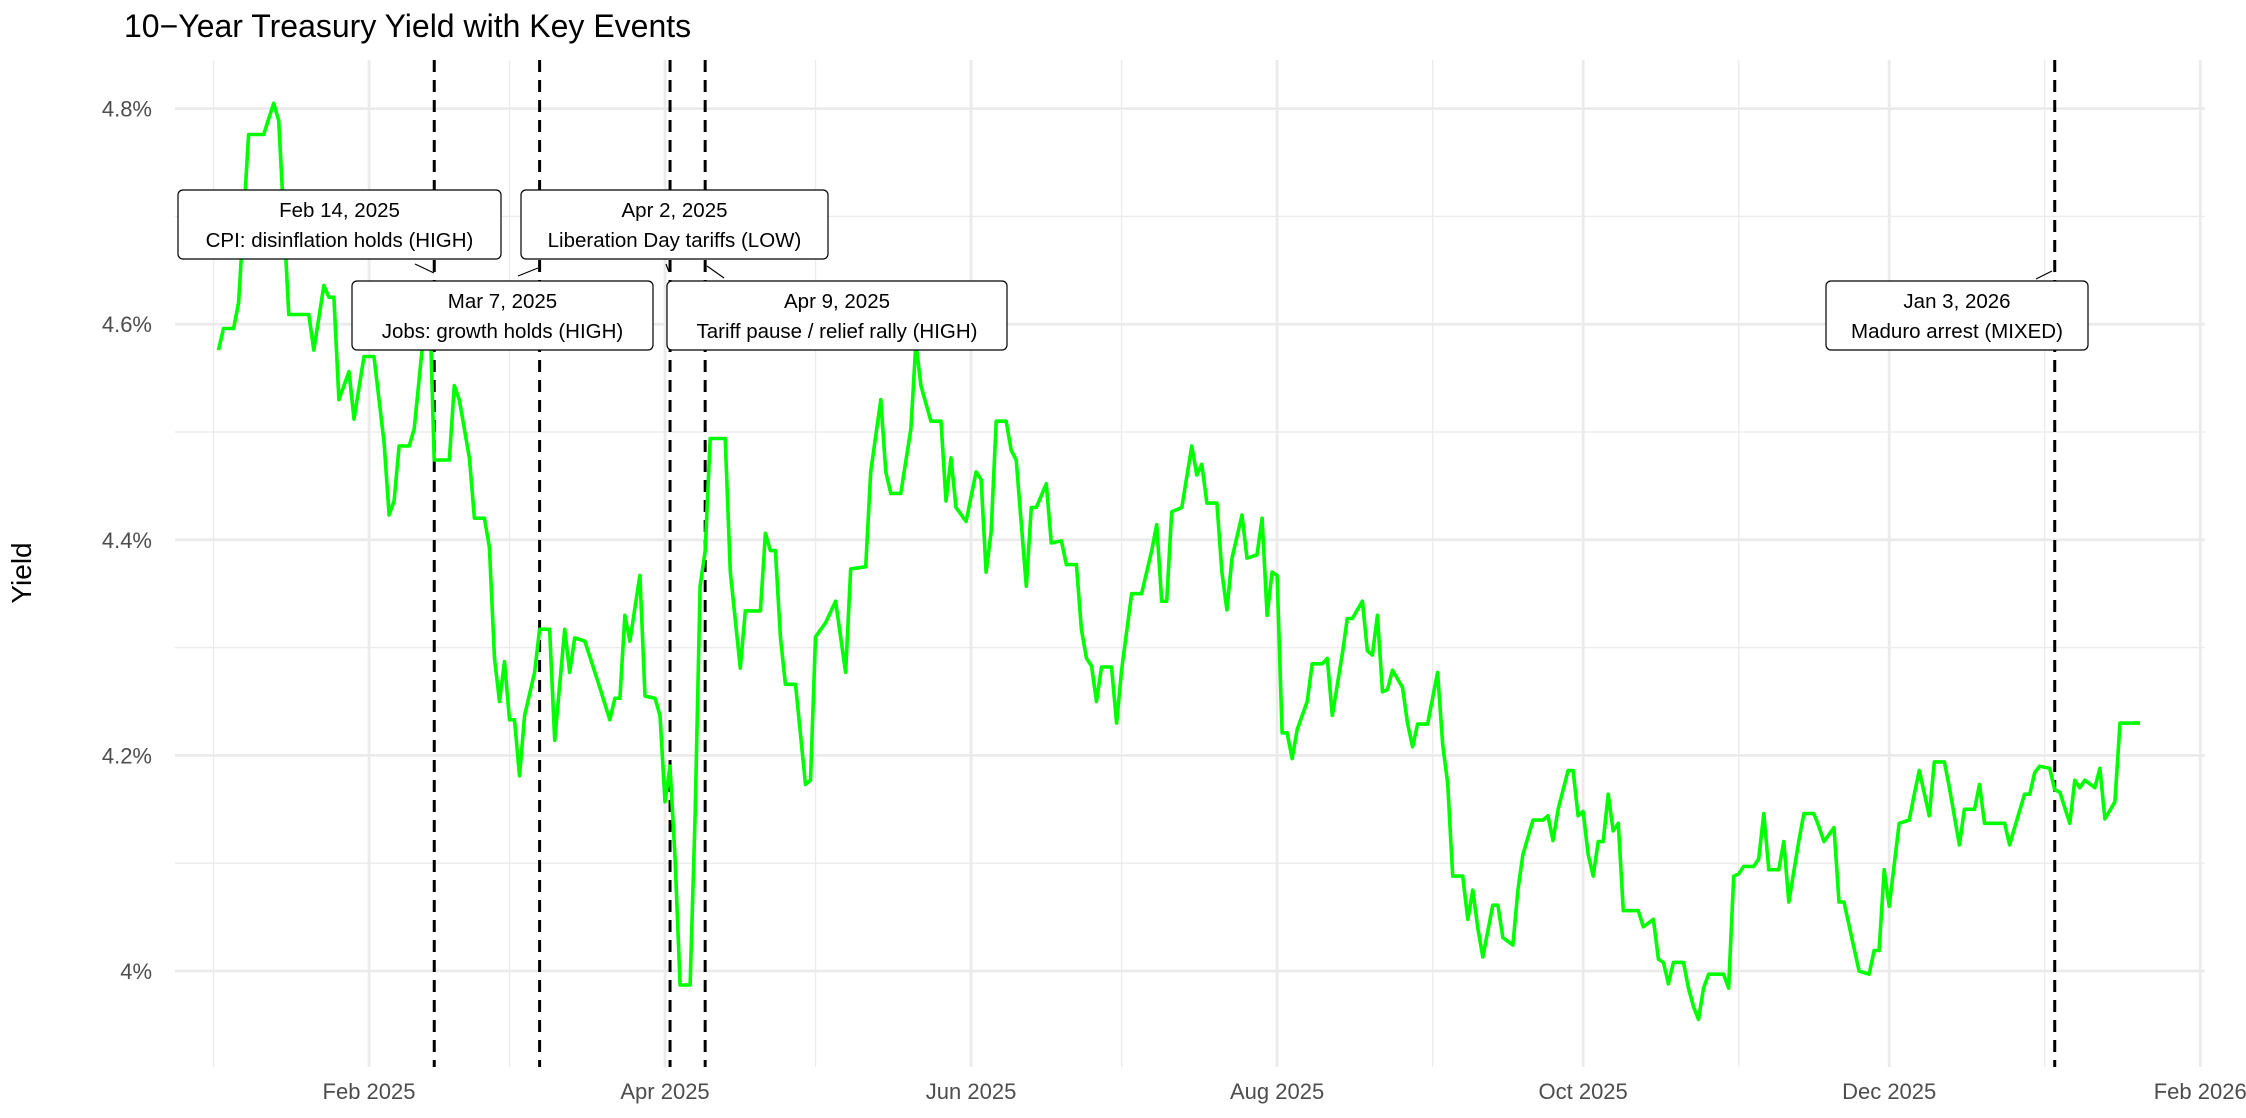 This screenshot has height=1118, width=2246. Describe the element at coordinates (2200, 1091) in the screenshot. I see `x-tick-label: Feb 2026` at that location.